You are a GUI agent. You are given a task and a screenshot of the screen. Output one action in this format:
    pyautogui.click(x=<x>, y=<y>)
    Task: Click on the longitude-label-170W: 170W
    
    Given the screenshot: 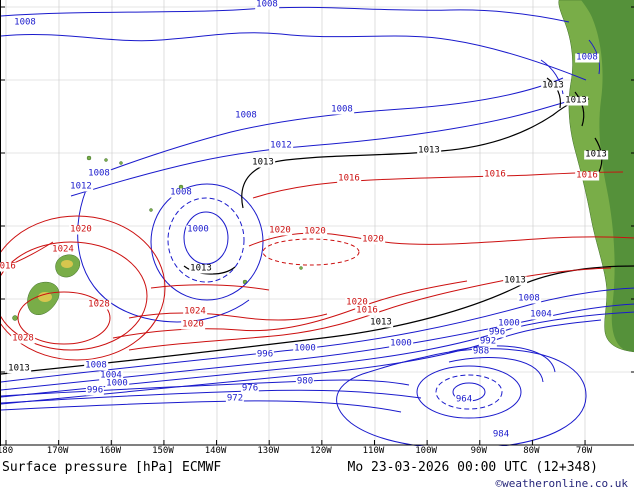 What is the action you would take?
    pyautogui.click(x=57, y=451)
    